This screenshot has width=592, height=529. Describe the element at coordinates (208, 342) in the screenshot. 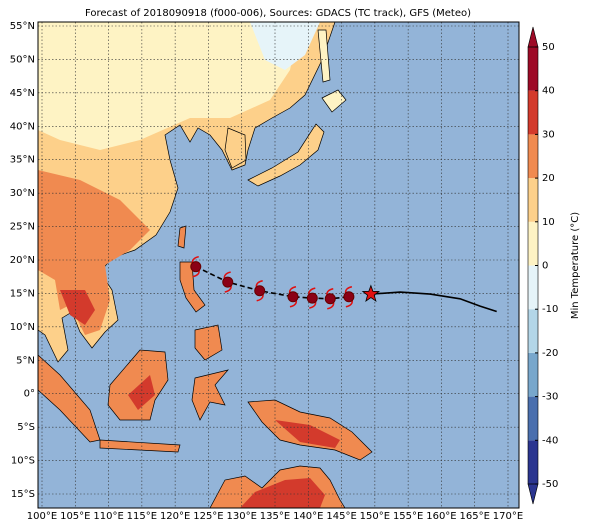

I see `land-mindanao` at that location.